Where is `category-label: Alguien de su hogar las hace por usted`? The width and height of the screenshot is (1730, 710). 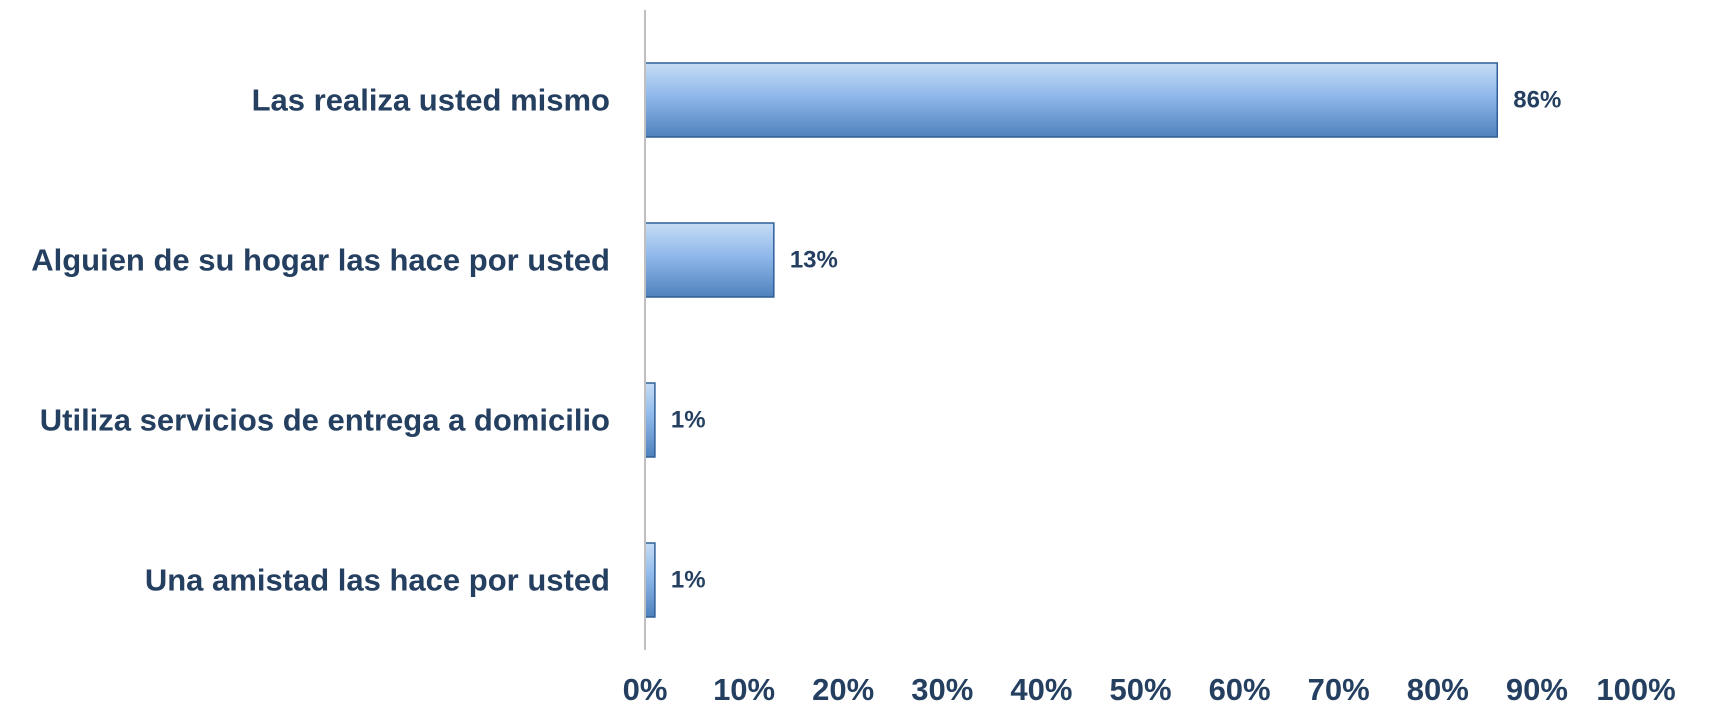 category-label: Alguien de su hogar las hace por usted is located at coordinates (320, 260).